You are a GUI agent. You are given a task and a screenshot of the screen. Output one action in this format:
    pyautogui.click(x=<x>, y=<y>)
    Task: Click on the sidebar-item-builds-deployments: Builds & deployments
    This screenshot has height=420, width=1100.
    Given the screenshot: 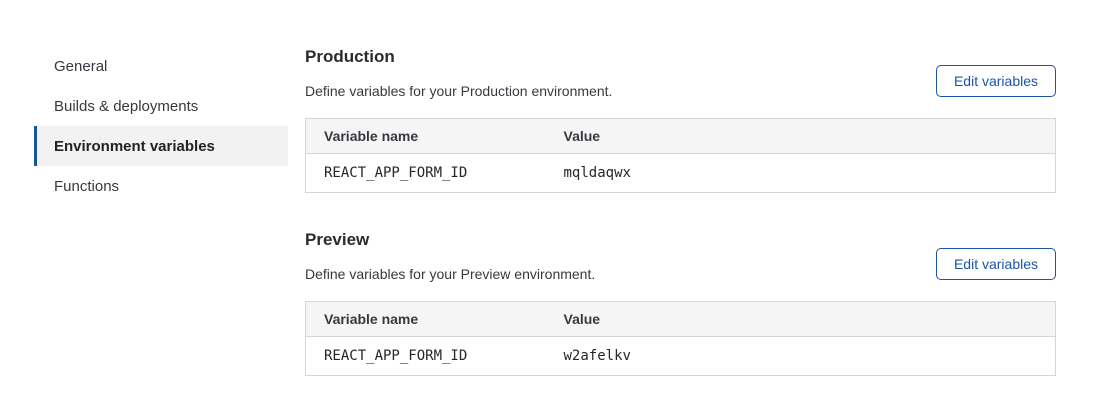 What is the action you would take?
    pyautogui.click(x=126, y=106)
    